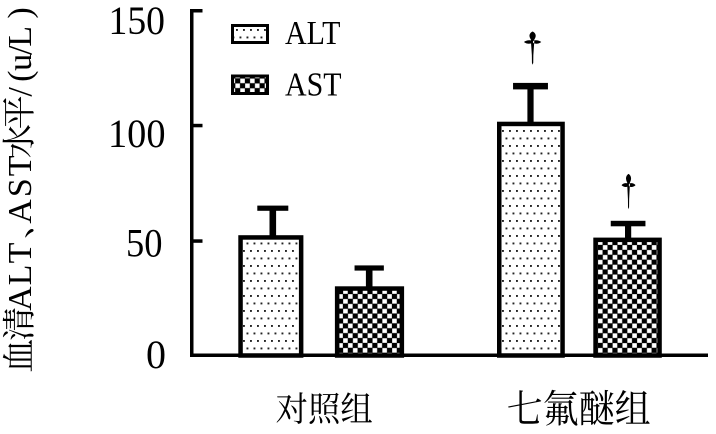 Image resolution: width=716 pixels, height=434 pixels. What do you see at coordinates (137, 133) in the screenshot?
I see `svg-text: 100` at bounding box center [137, 133].